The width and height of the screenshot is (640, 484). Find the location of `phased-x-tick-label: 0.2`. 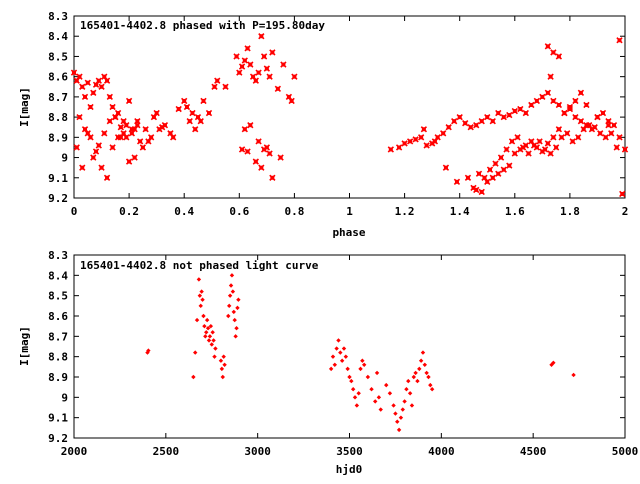

phased-x-tick-label: 0.2 is located at coordinates (129, 211).